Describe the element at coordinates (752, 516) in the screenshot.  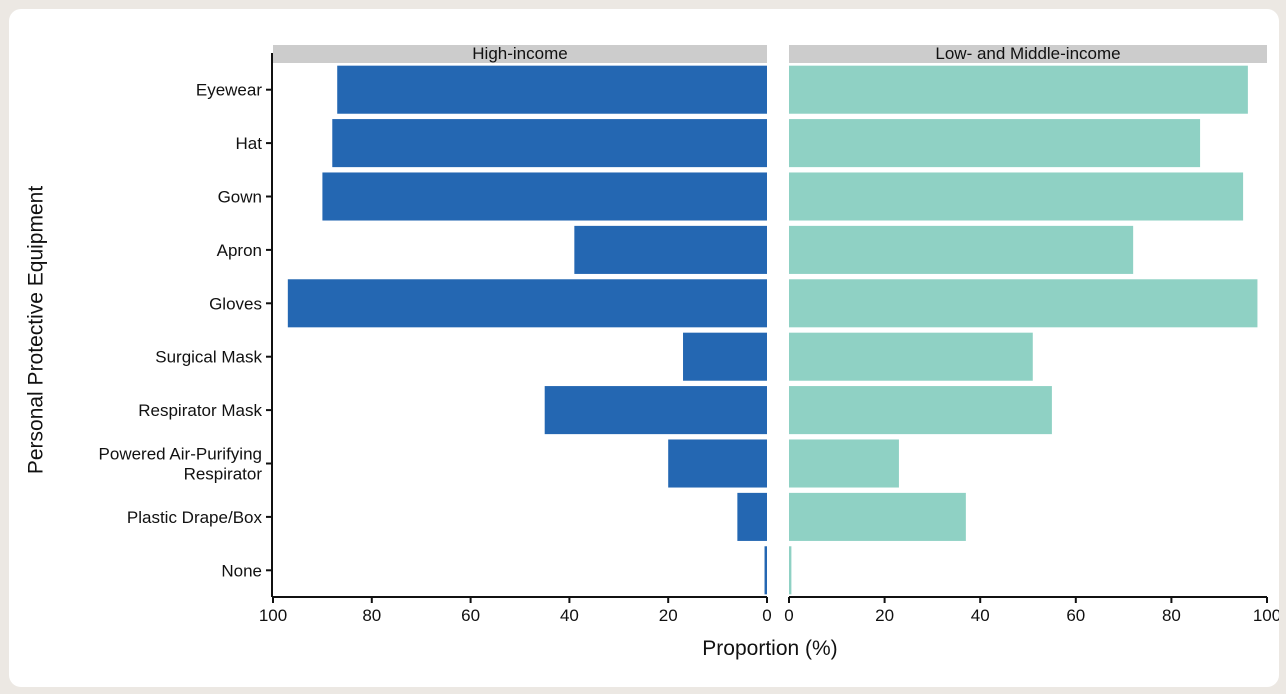
I see `bar-high-income-plastic-drape-box` at that location.